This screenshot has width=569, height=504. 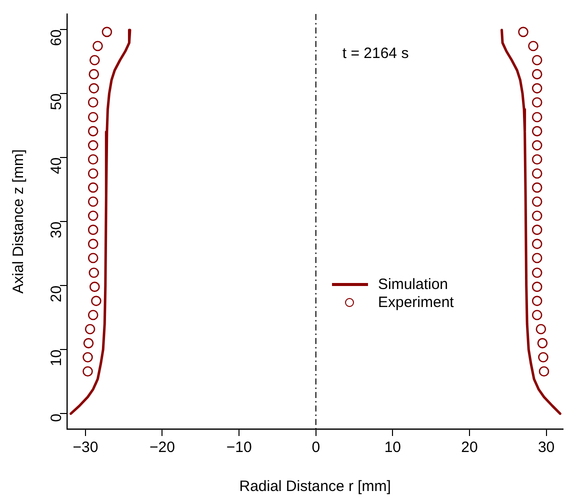 I want to click on x-tick-label: −30, so click(x=85, y=447).